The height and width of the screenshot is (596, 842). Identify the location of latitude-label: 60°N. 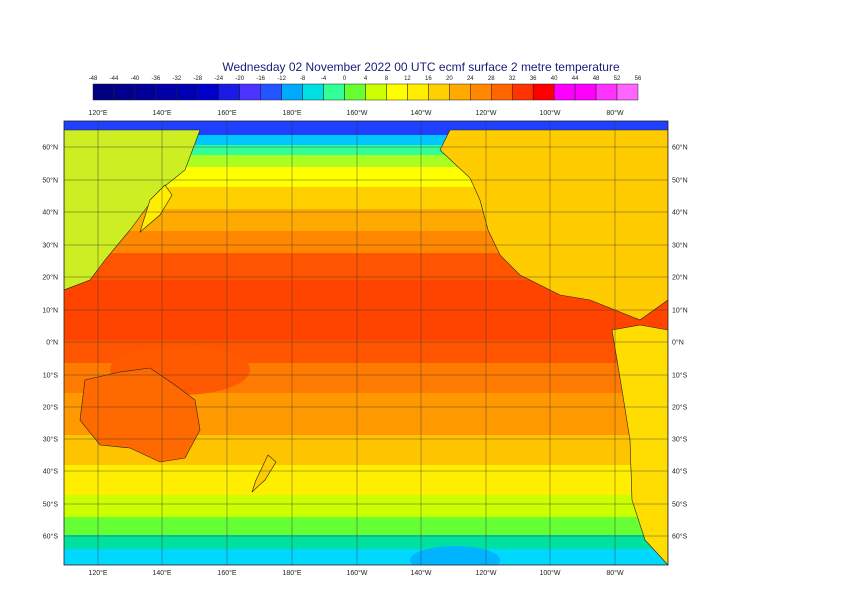
(680, 148).